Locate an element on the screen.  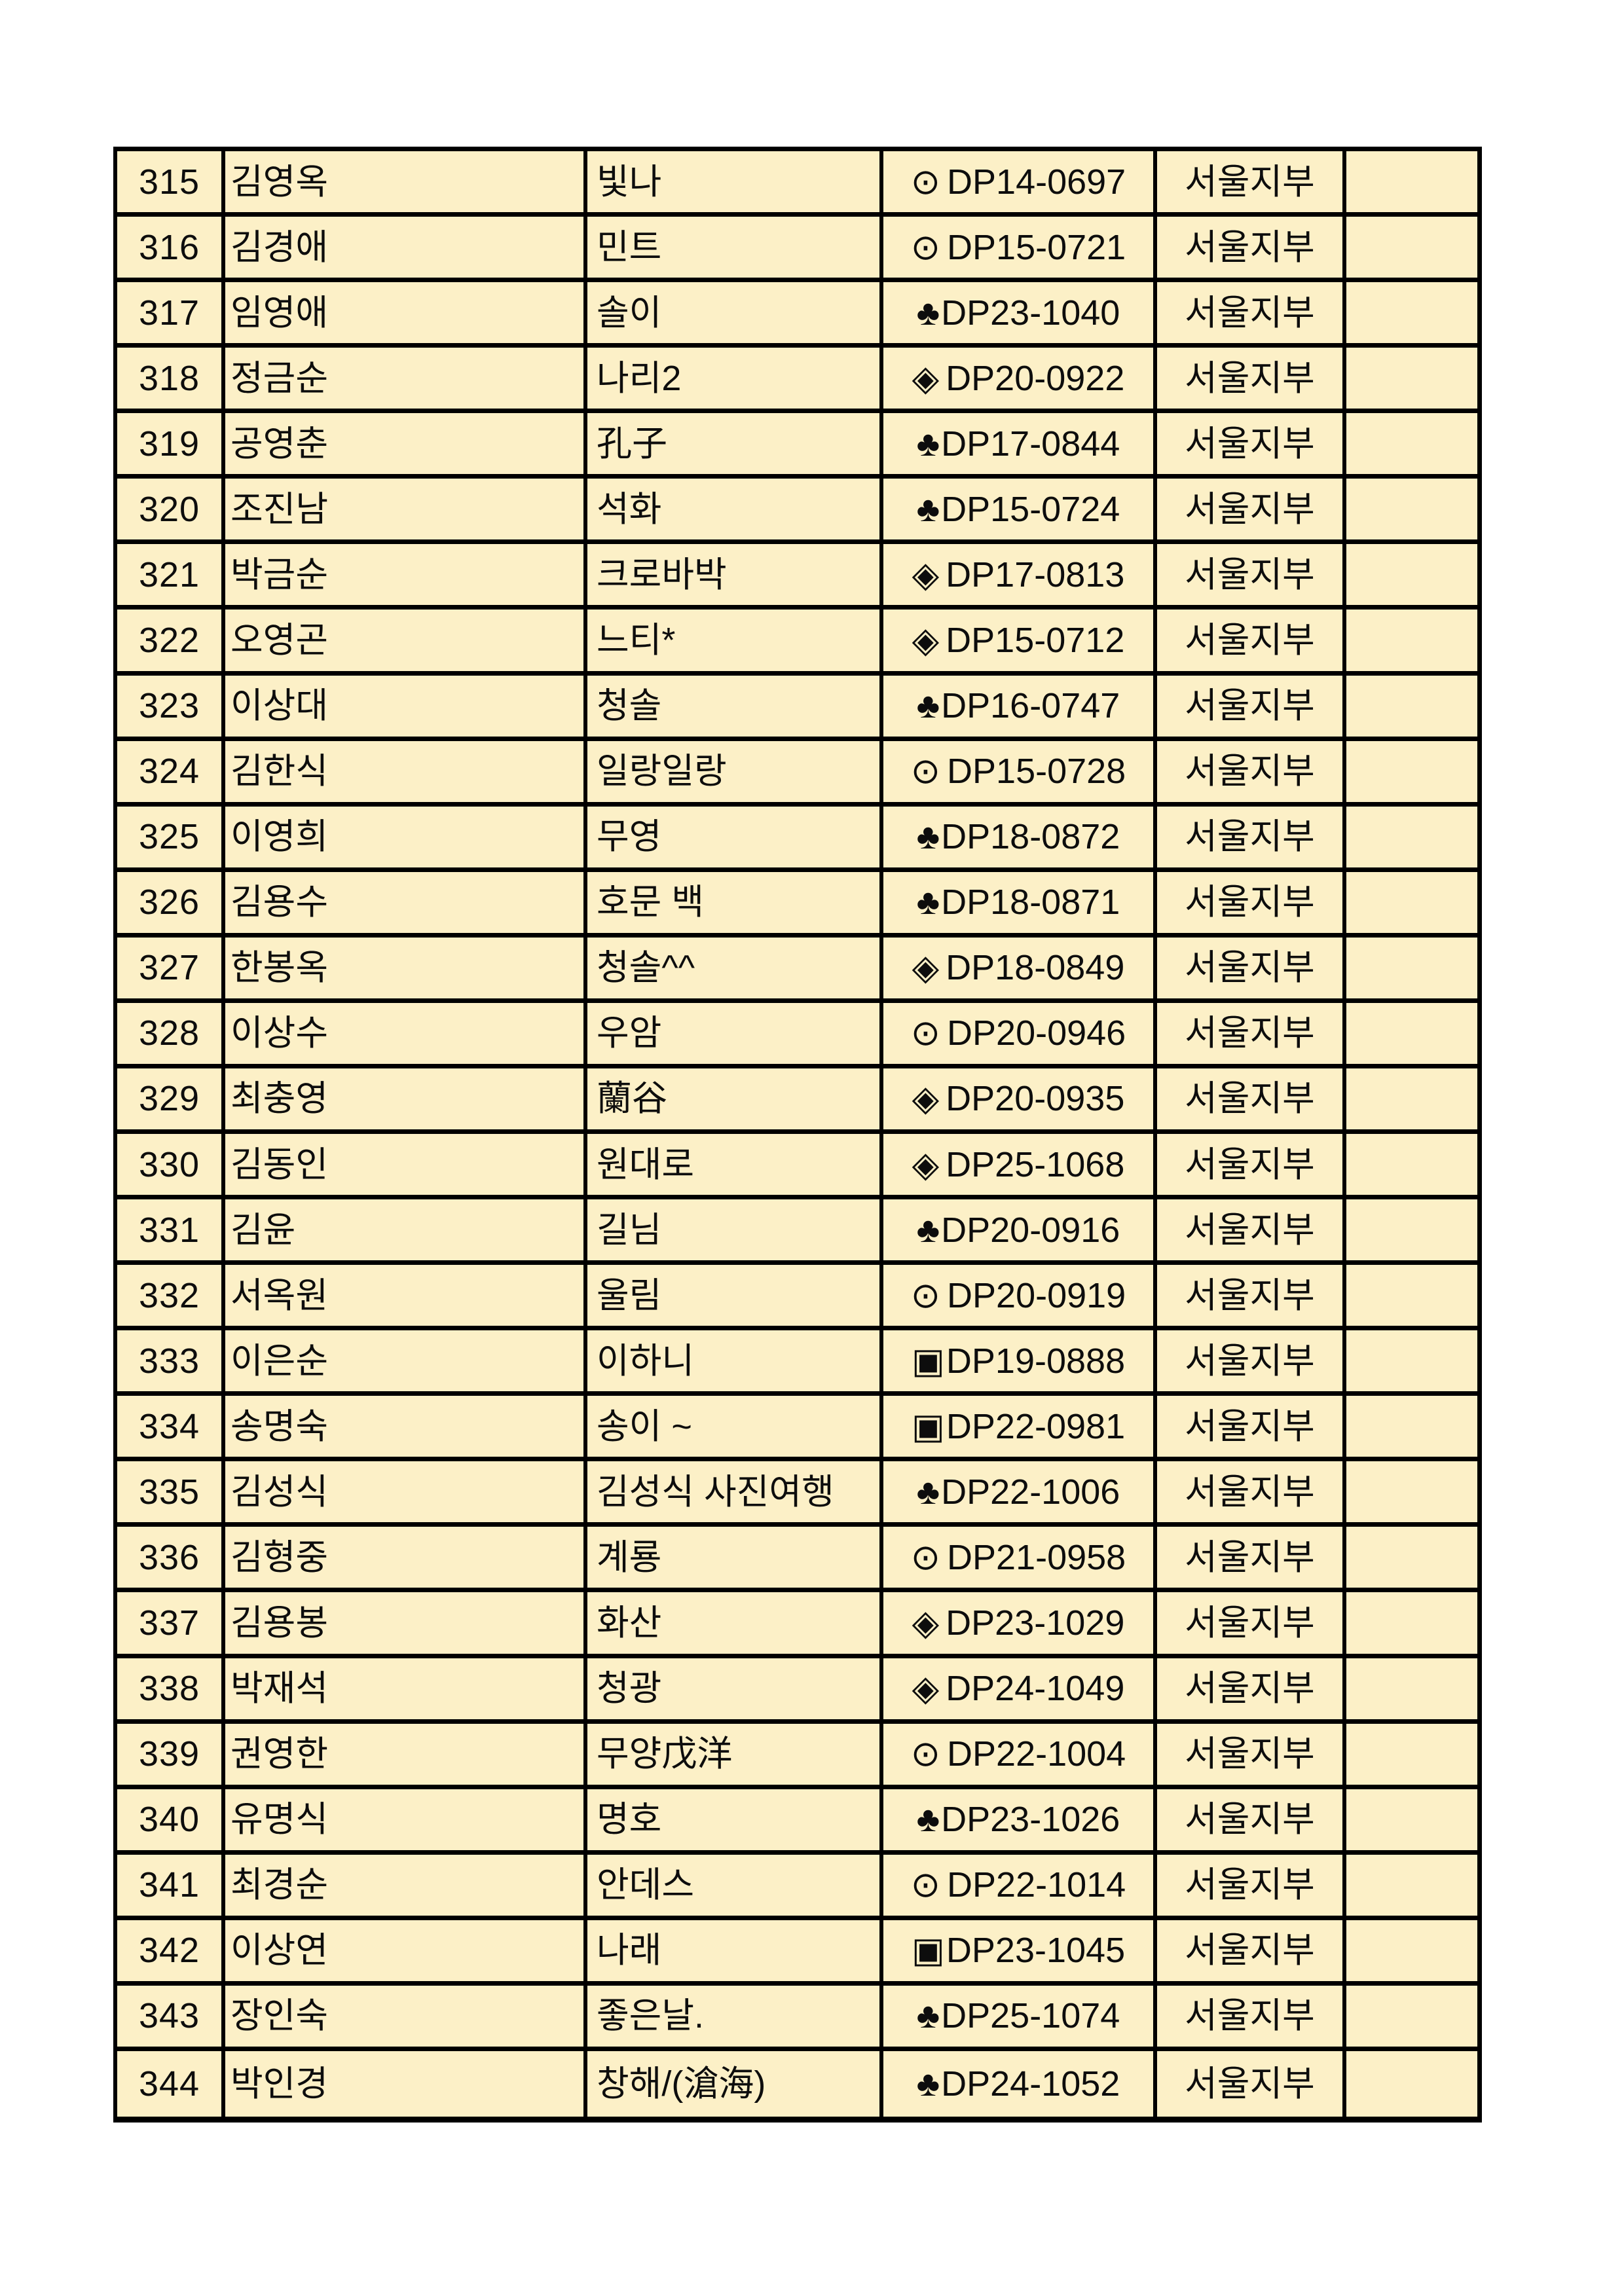
nickname-cell: 김성식 사진여행 is located at coordinates (735, 1492).